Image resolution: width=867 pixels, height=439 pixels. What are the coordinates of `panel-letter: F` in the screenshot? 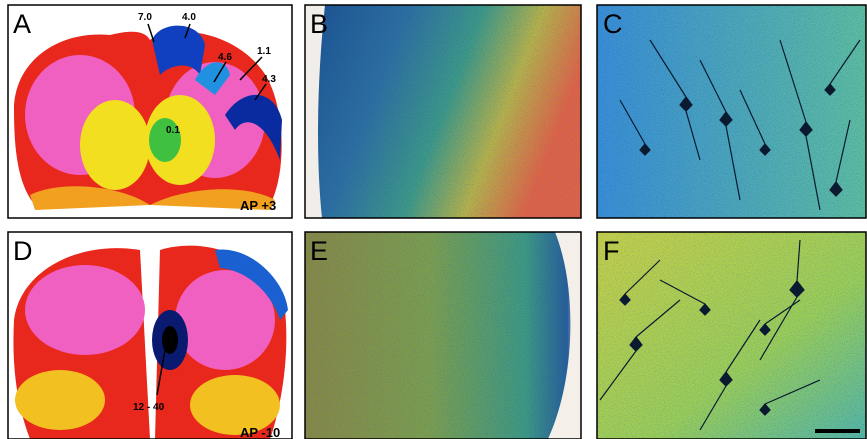 It's located at (611, 251).